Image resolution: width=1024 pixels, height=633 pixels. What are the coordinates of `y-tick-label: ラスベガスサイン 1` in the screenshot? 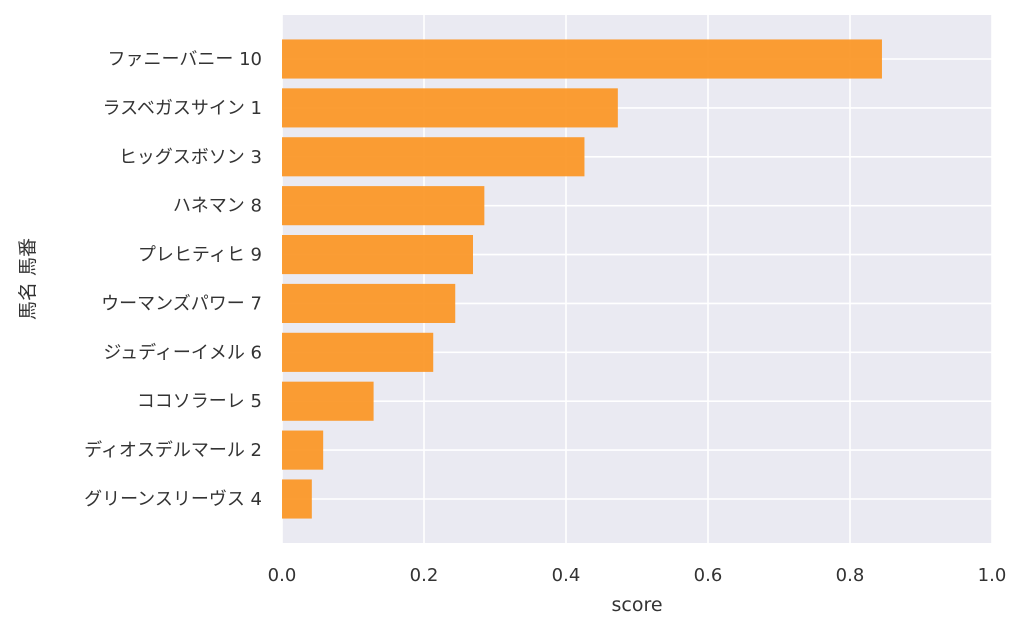 It's located at (182, 108).